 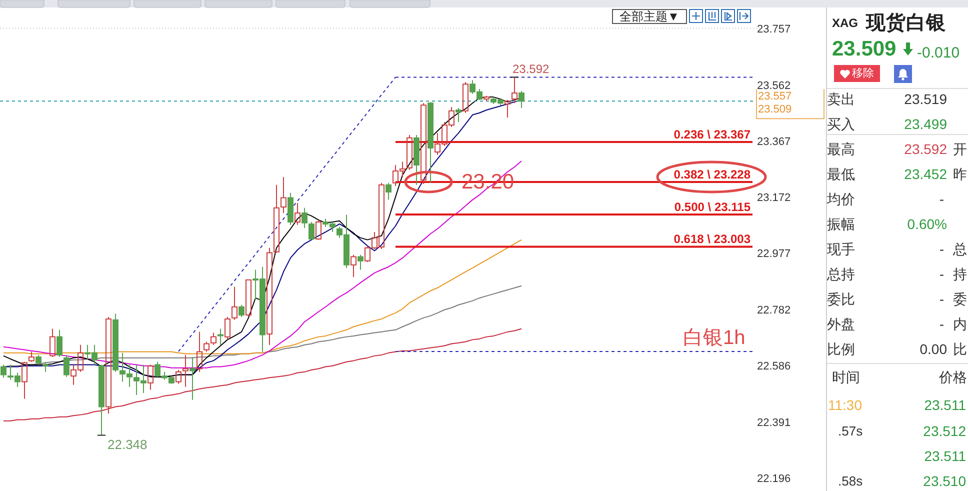 What do you see at coordinates (960, 174) in the screenshot?
I see `text: 昨` at bounding box center [960, 174].